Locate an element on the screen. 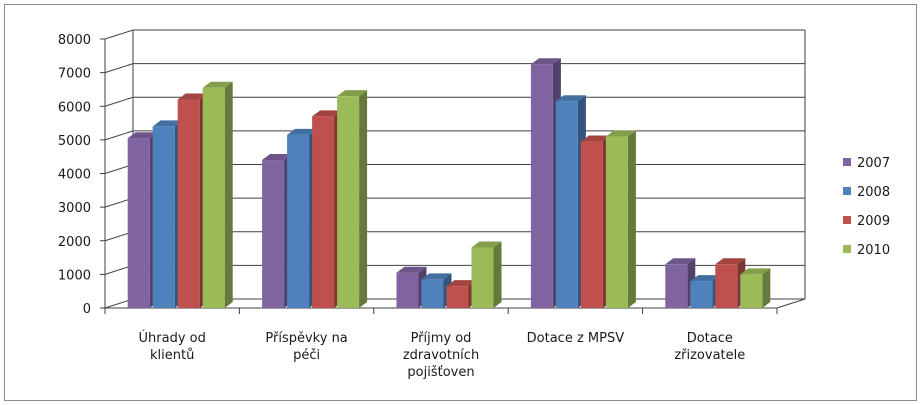  y-axis-tick-labels: 0 1000 2000 3000 4000 5000 6000 7000 8000 is located at coordinates (74, 175).